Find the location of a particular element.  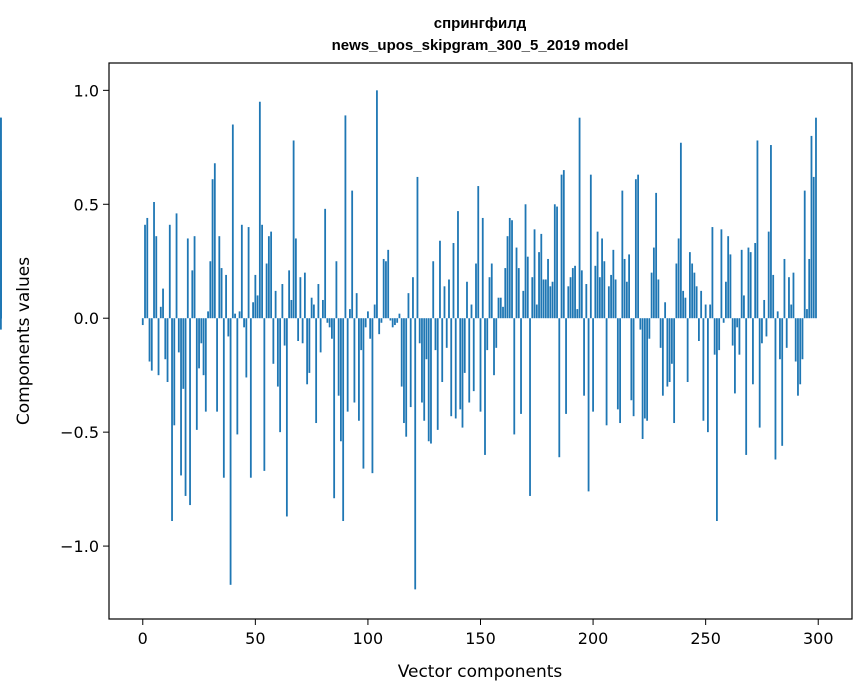

x-tick-label: 100 is located at coordinates (368, 638).